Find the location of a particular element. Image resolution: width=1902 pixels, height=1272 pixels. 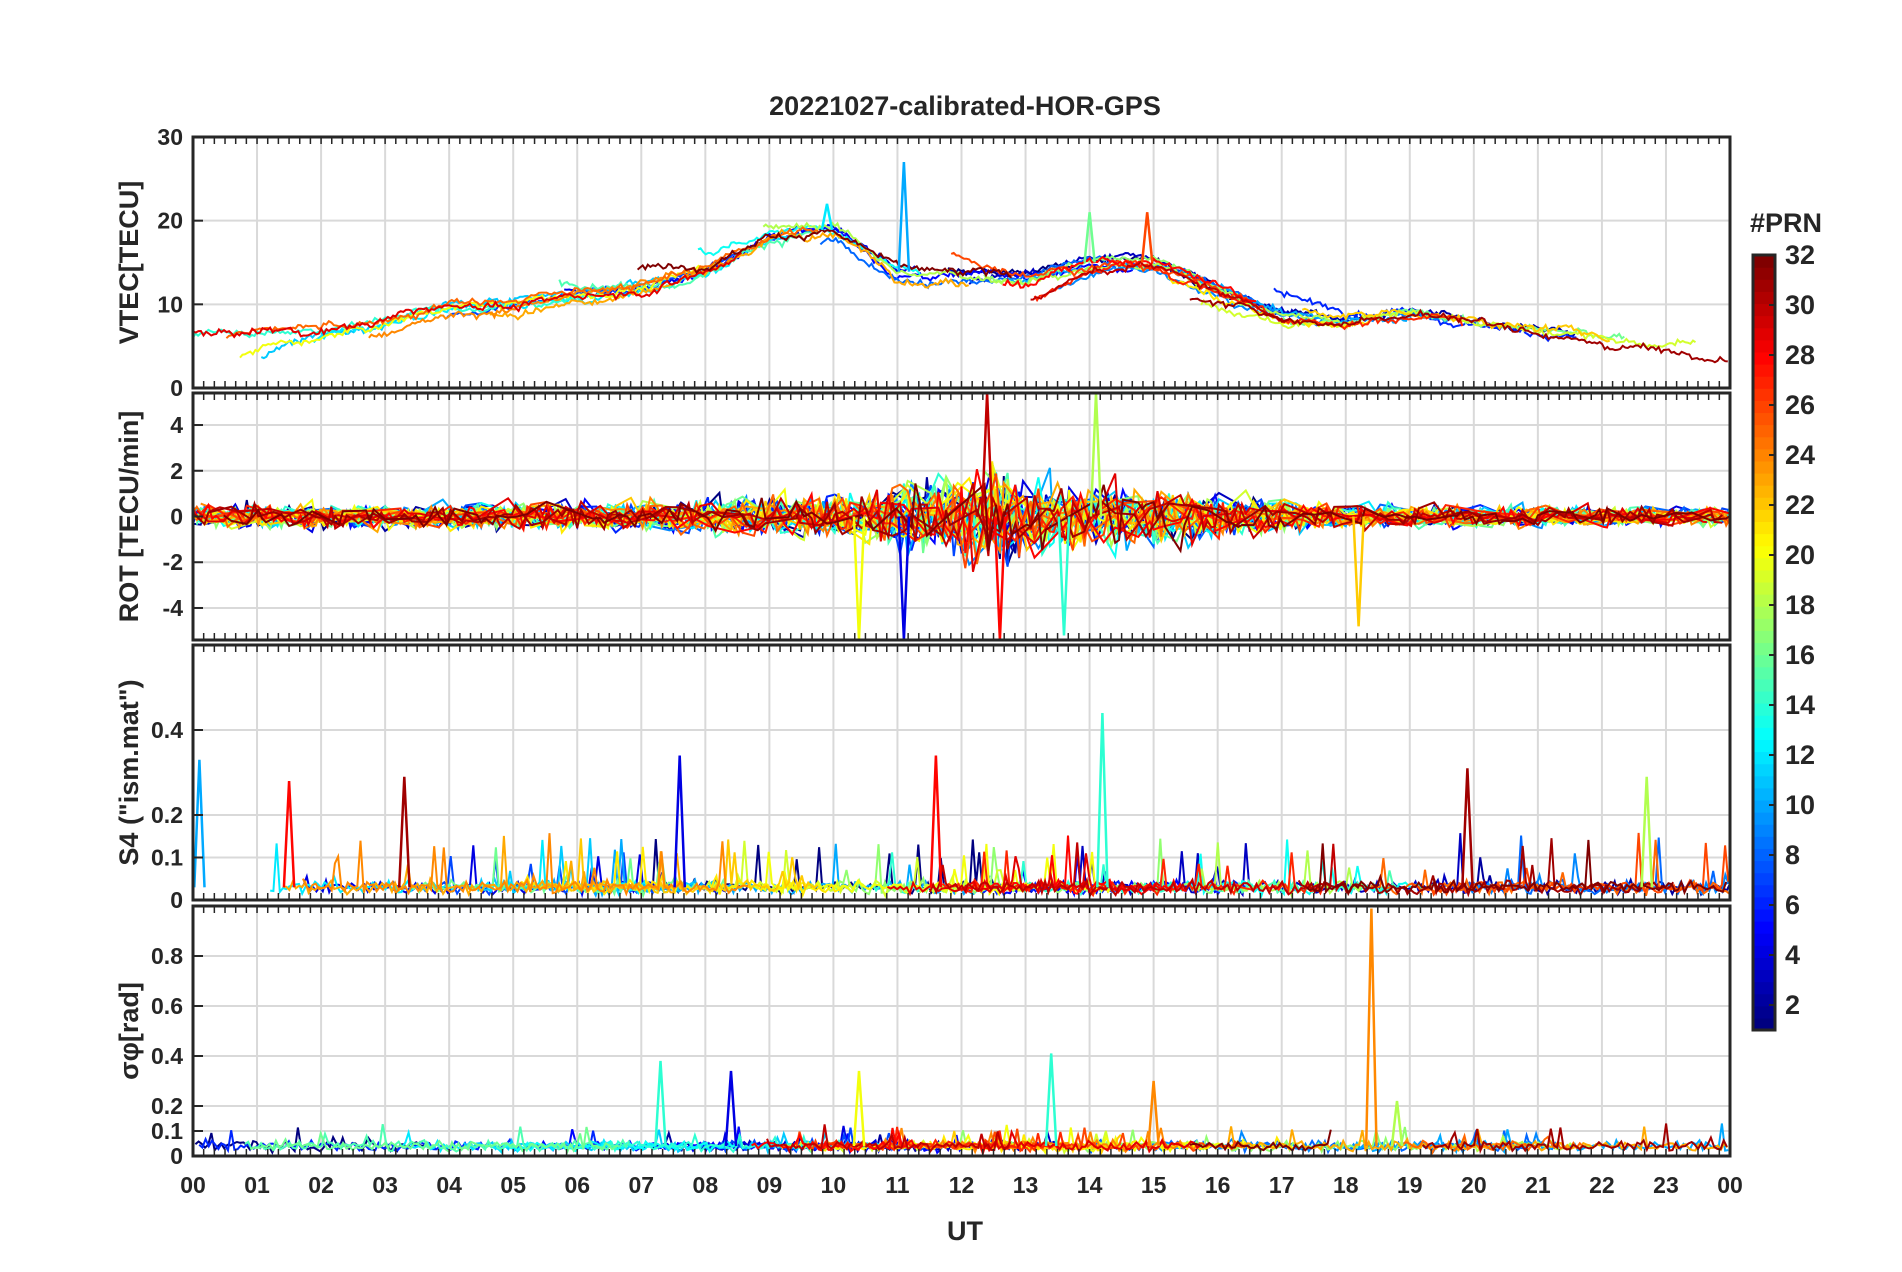

y-tick-label: 0.8 is located at coordinates (167, 956).